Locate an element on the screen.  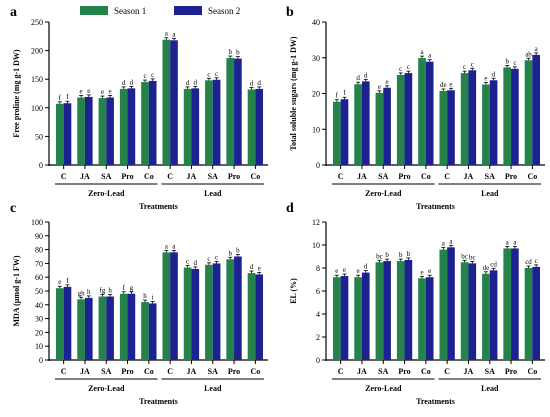
y-tick-label: 60 is located at coordinates (39, 277).